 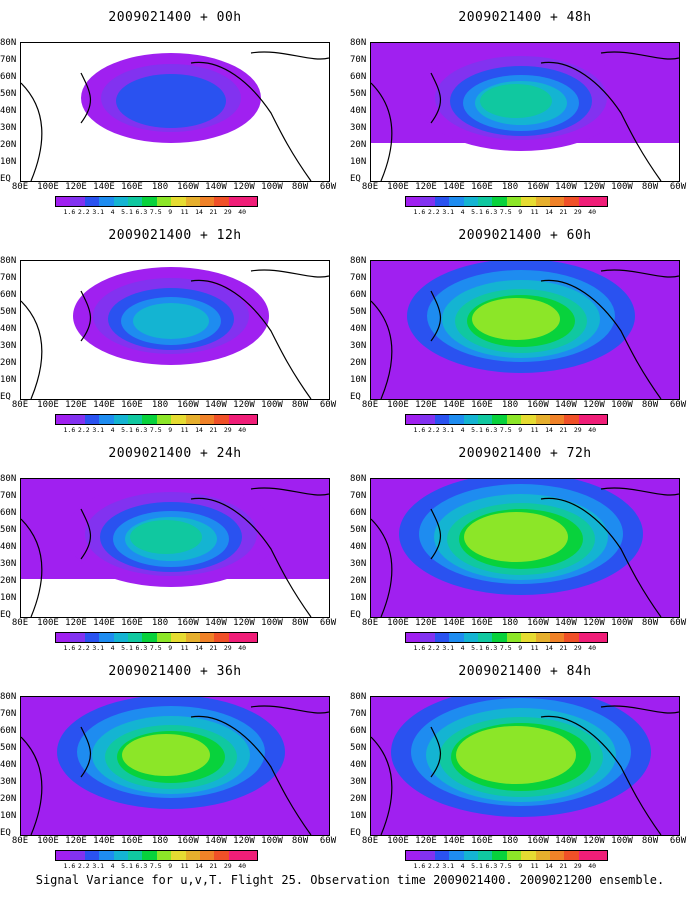 What do you see at coordinates (358, 261) in the screenshot?
I see `lat-tick-label: 80N` at bounding box center [358, 261].